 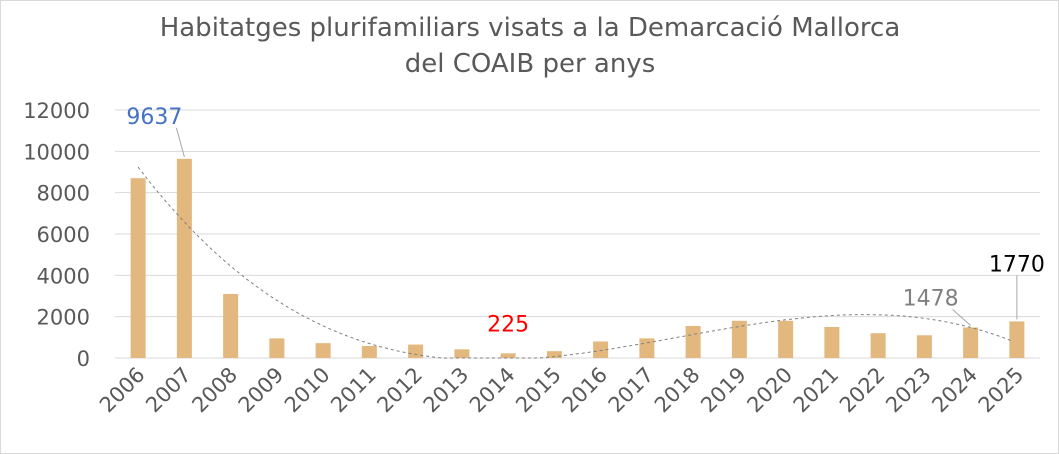 What do you see at coordinates (63, 276) in the screenshot?
I see `y-tick-label: 4000` at bounding box center [63, 276].